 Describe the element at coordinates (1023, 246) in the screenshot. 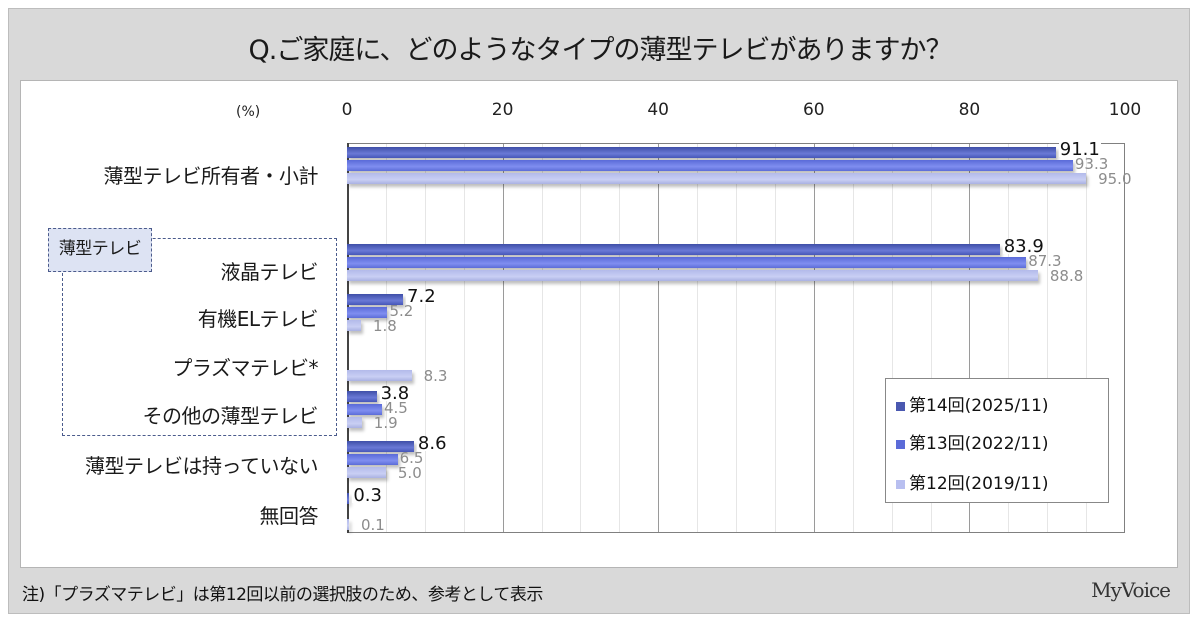

I see `value-label: 83.9` at that location.